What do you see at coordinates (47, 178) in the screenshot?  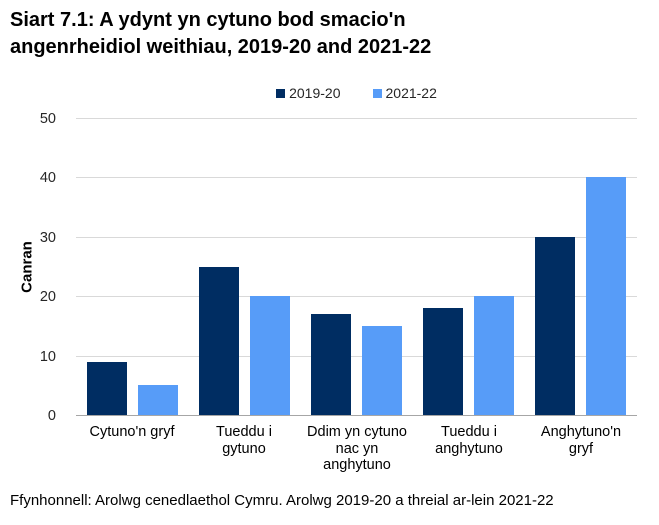 I see `y-tick-label: 40` at bounding box center [47, 178].